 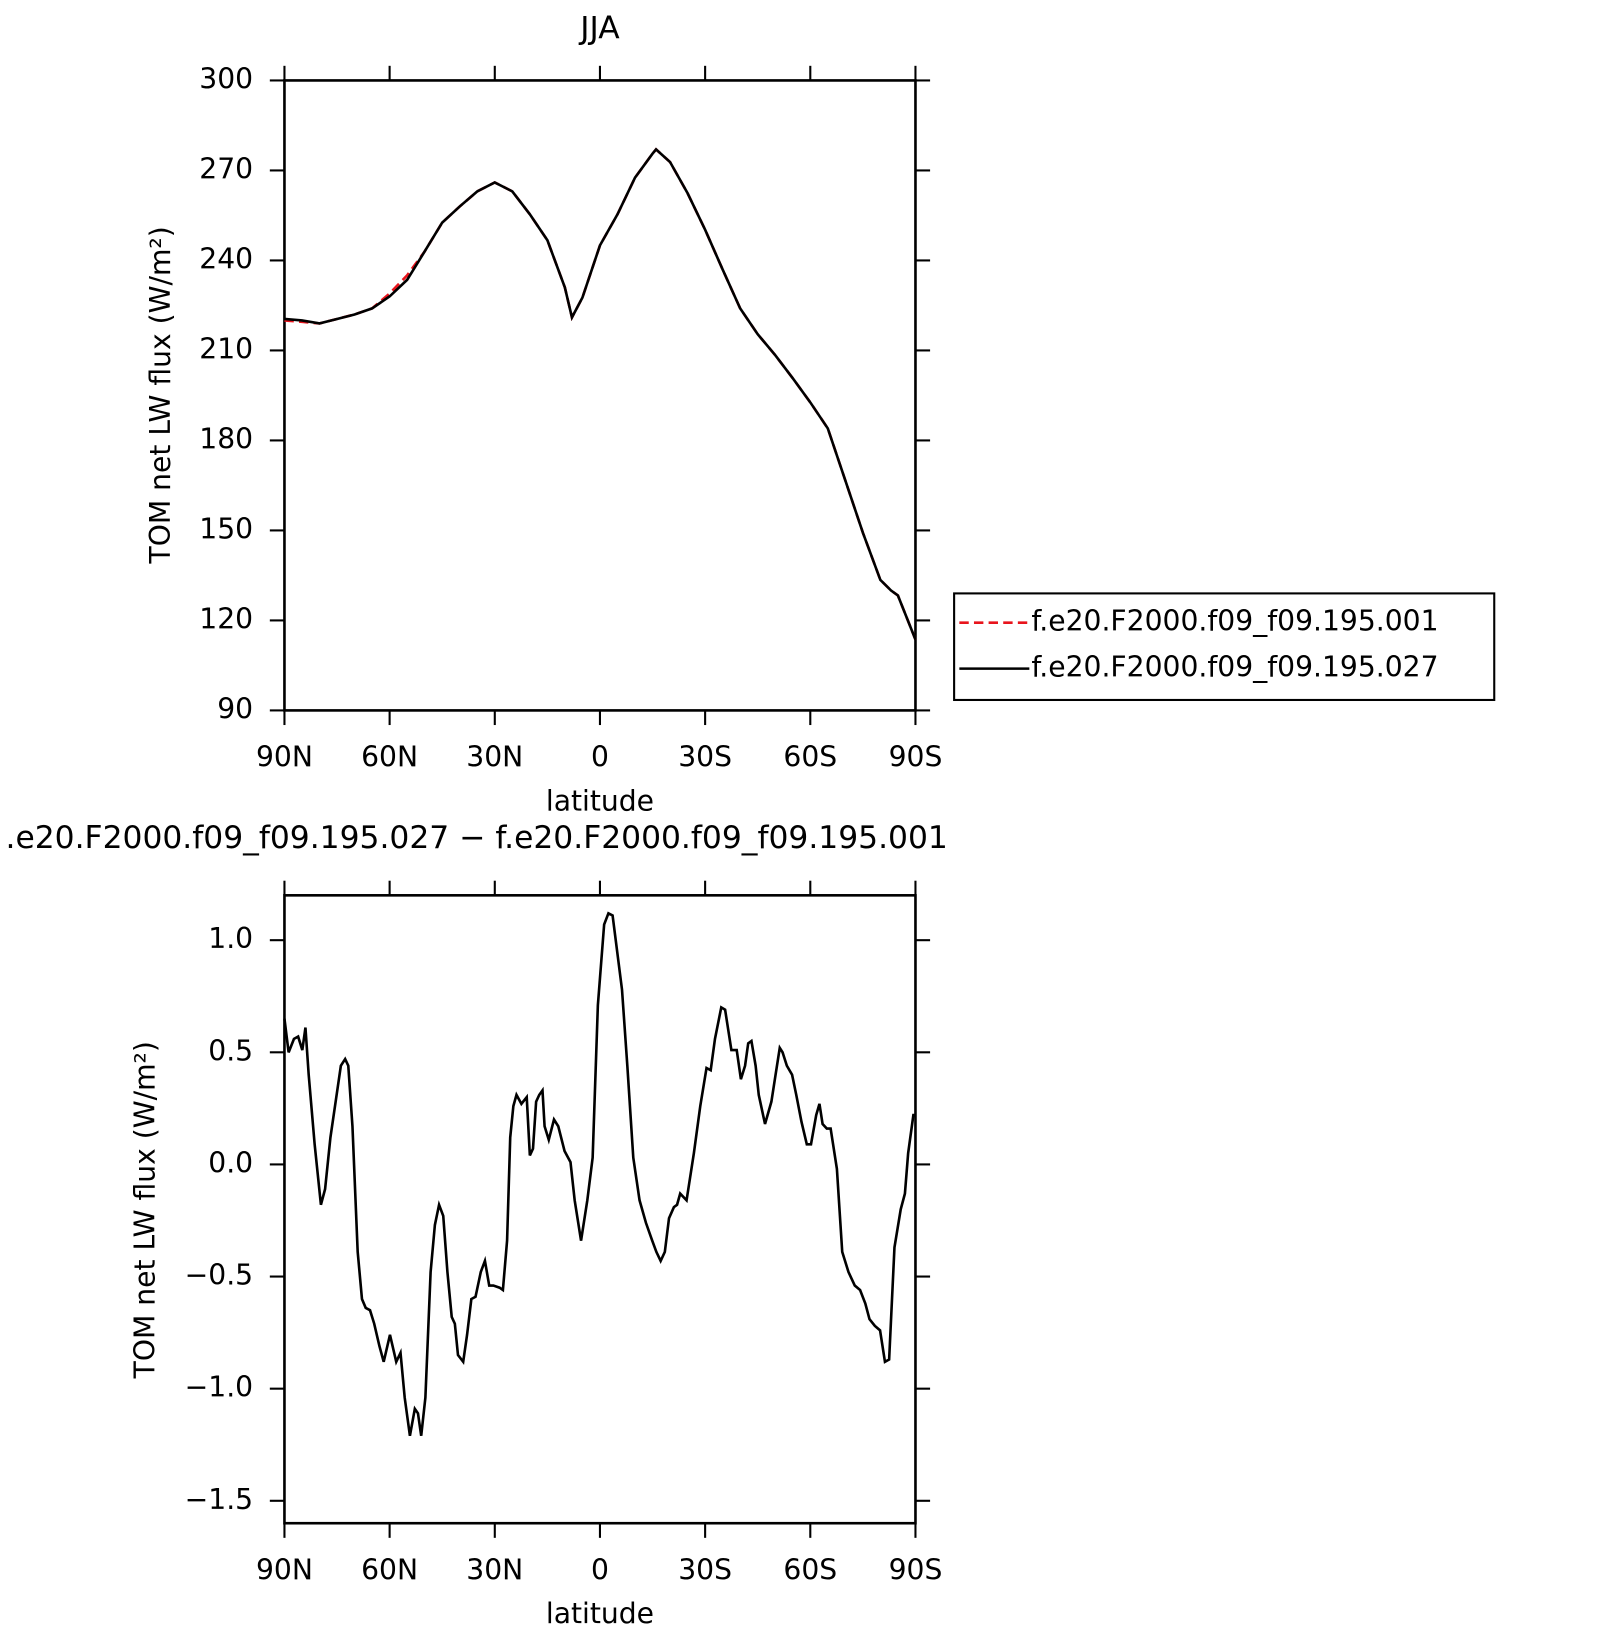 What do you see at coordinates (226, 348) in the screenshot?
I see `y-tick-label: 210` at bounding box center [226, 348].